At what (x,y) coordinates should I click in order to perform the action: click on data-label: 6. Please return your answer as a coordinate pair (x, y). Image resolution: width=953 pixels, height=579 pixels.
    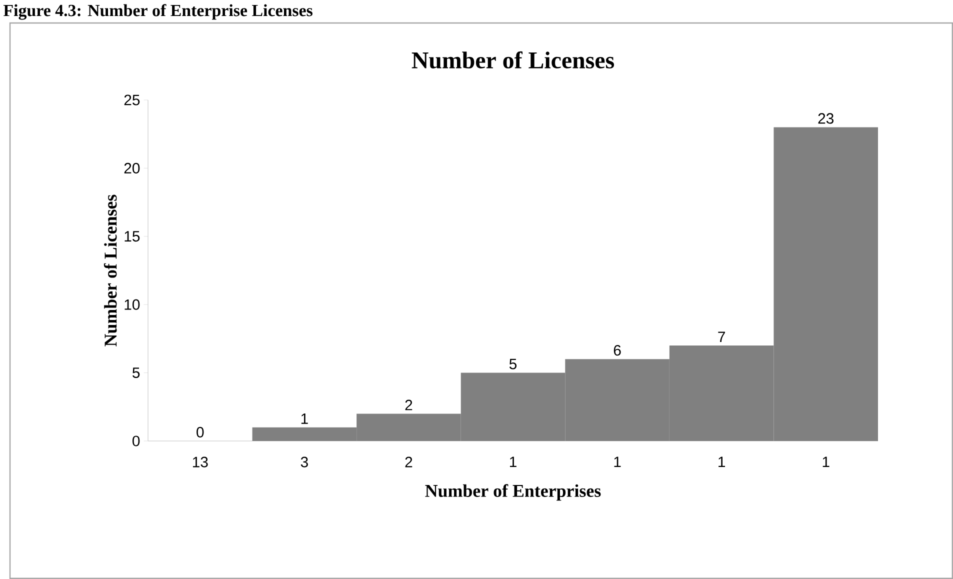
    Looking at the image, I should click on (617, 350).